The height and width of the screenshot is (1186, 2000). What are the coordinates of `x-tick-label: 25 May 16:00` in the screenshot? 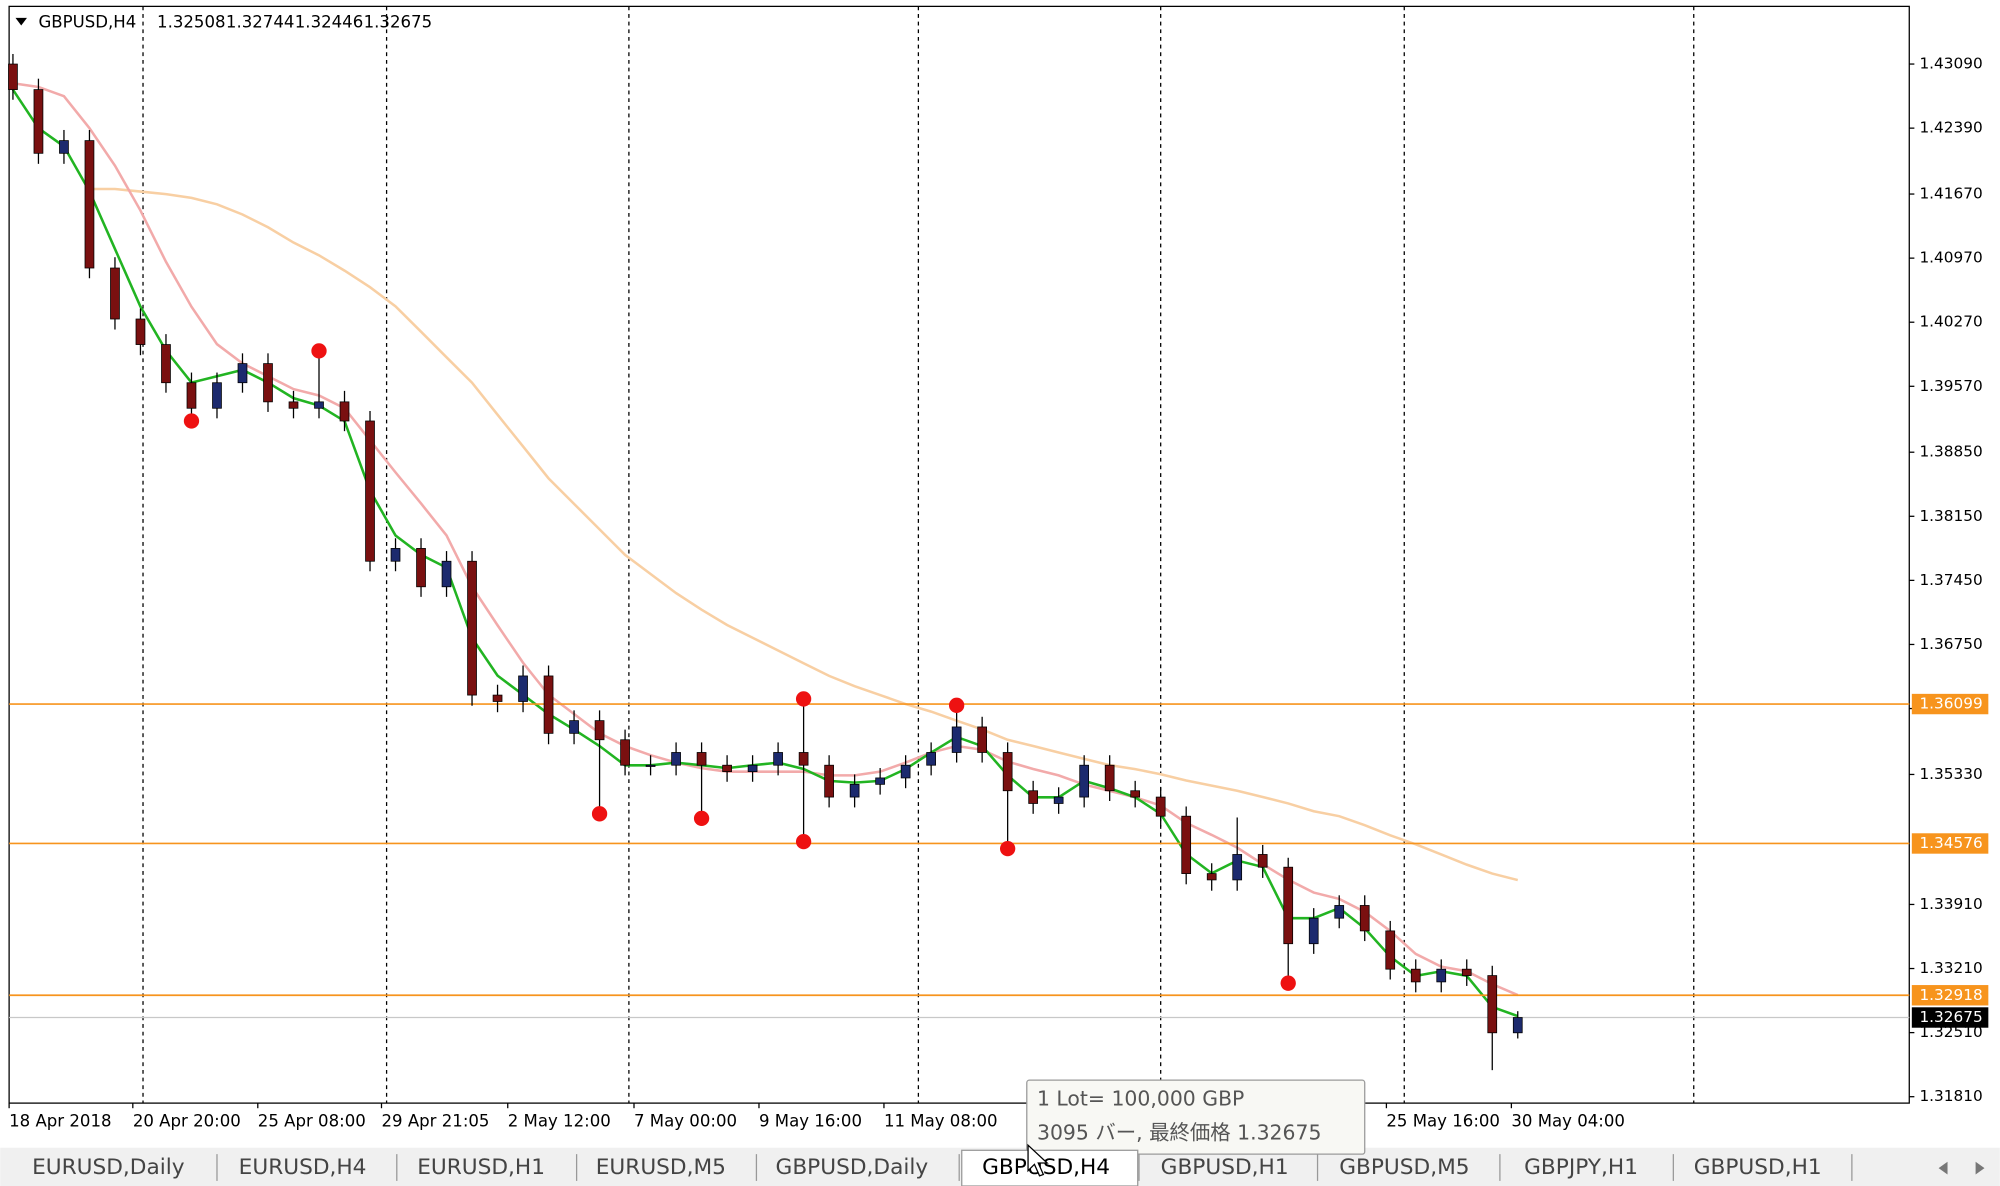 It's located at (1443, 1121).